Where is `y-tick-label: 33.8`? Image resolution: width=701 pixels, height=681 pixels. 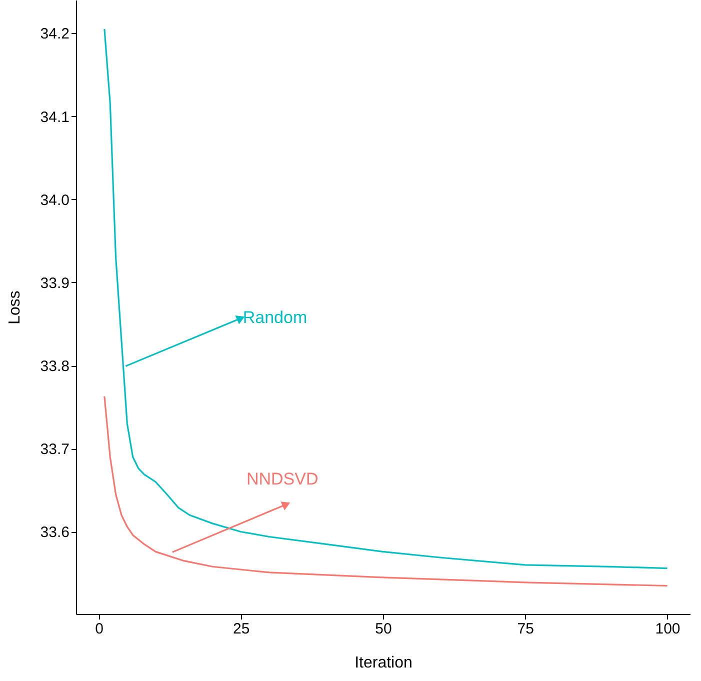
y-tick-label: 33.8 is located at coordinates (55, 367).